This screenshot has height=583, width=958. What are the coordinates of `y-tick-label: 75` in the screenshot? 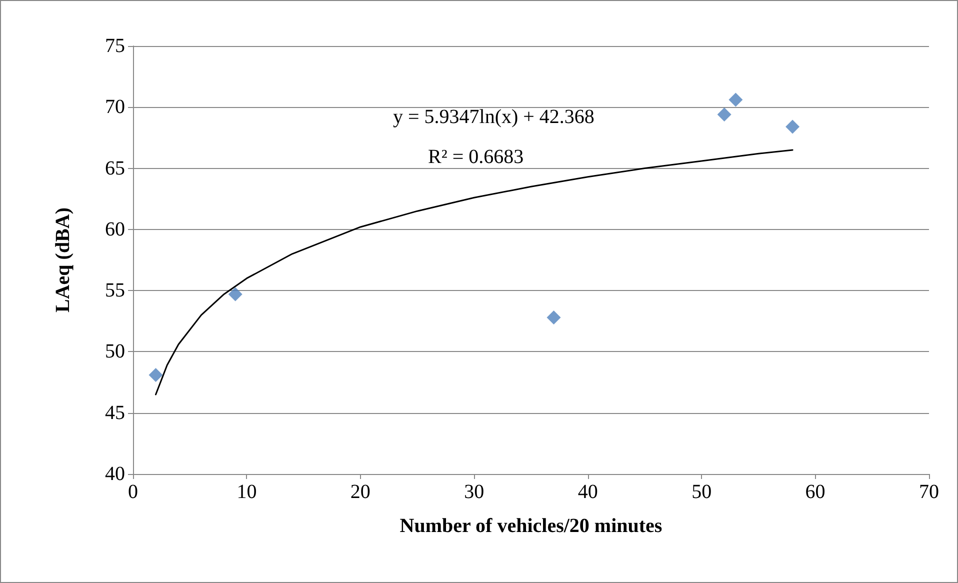 It's located at (115, 46).